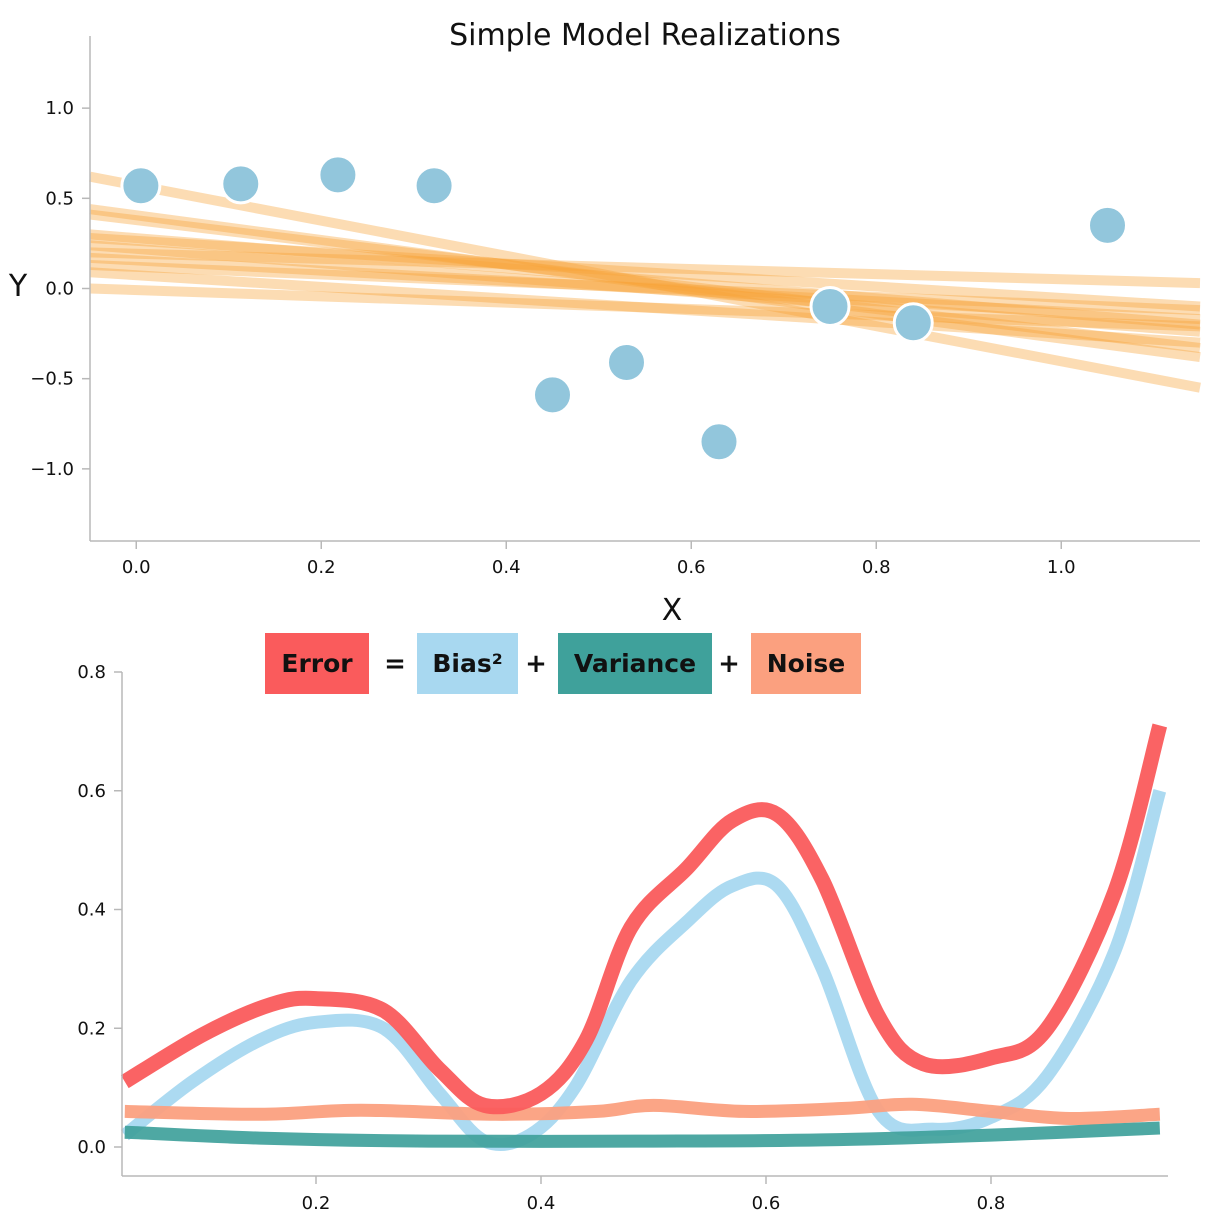  What do you see at coordinates (52, 379) in the screenshot?
I see `y-tick-label: −0.5` at bounding box center [52, 379].